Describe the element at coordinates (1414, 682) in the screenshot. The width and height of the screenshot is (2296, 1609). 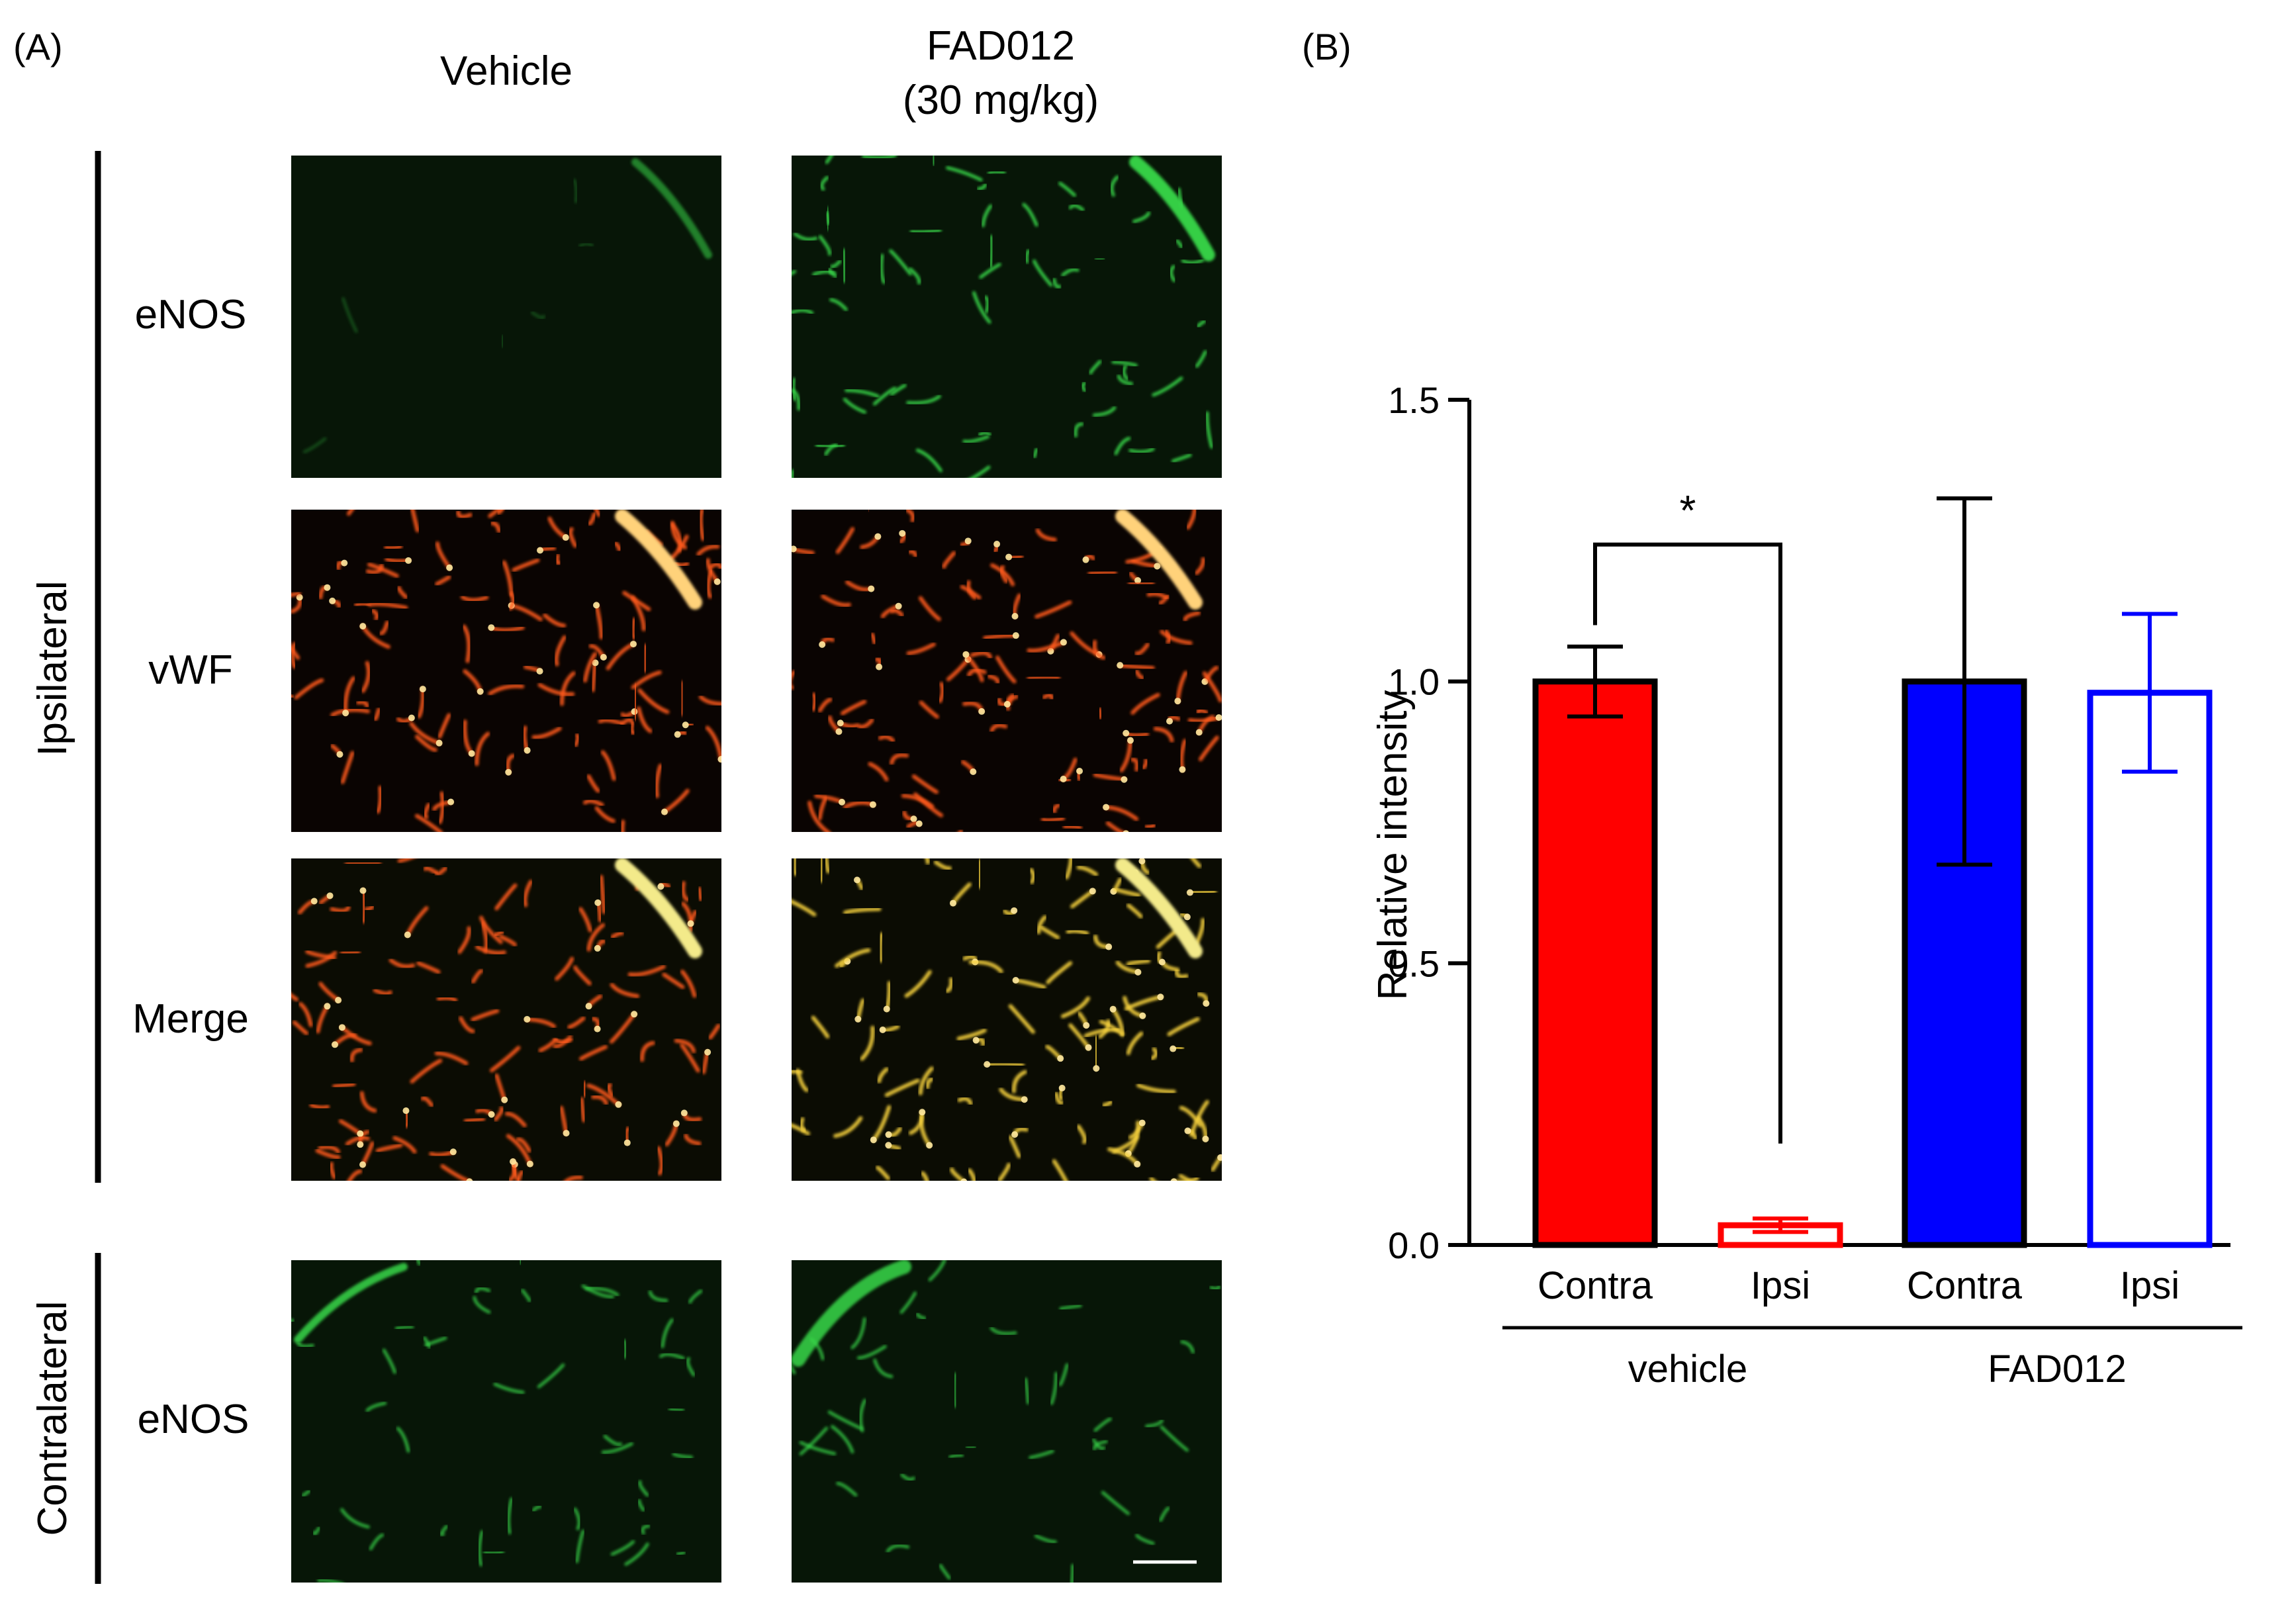
I see `y-tick-label: 1.0` at that location.